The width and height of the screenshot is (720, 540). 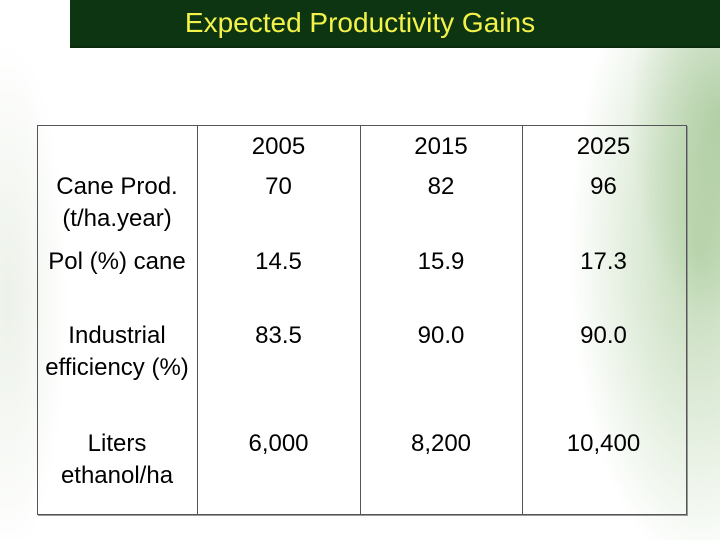 I want to click on row-label-liters-ethanol: Liters ethanol/ha, so click(x=117, y=459).